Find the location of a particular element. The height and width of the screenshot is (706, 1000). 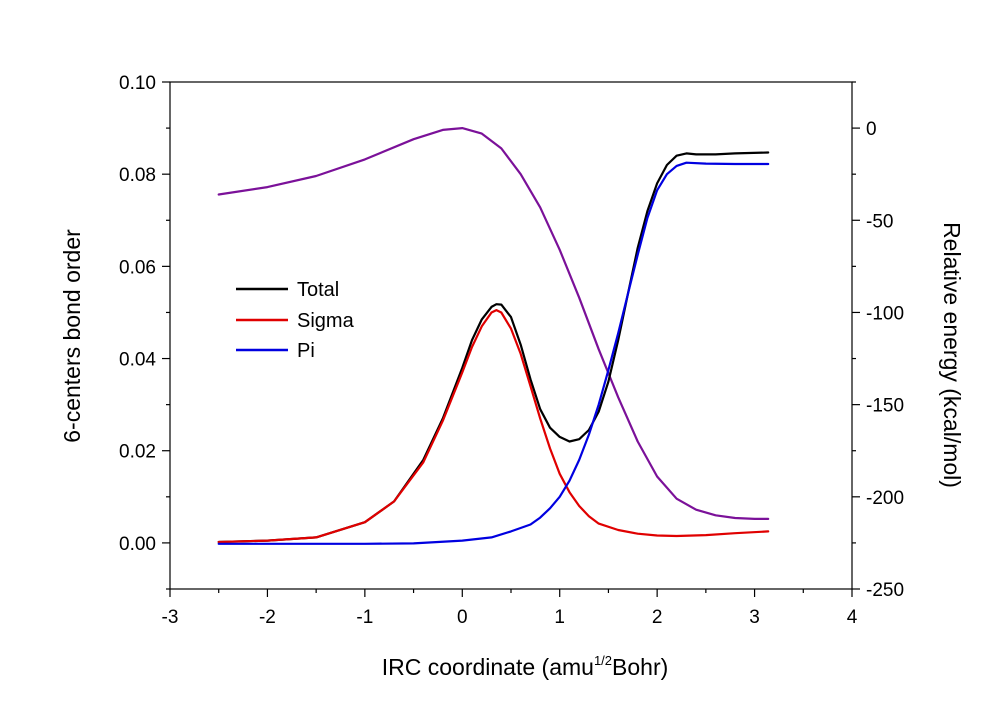

y-right-tick-label: -200 is located at coordinates (885, 498).